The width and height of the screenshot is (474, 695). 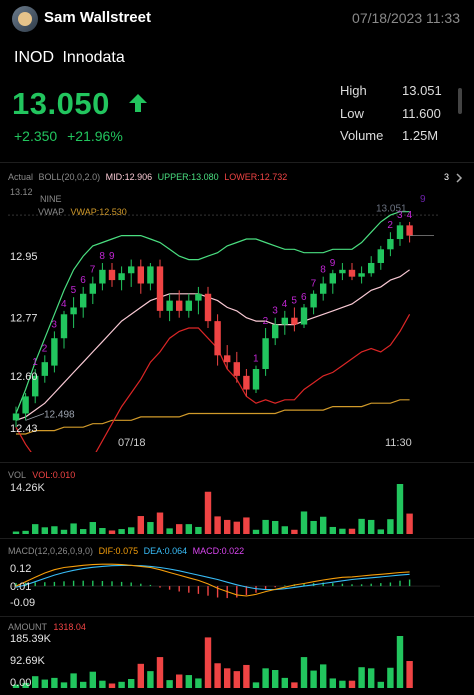 I want to click on ticker-symbol: INOD, so click(x=34, y=57).